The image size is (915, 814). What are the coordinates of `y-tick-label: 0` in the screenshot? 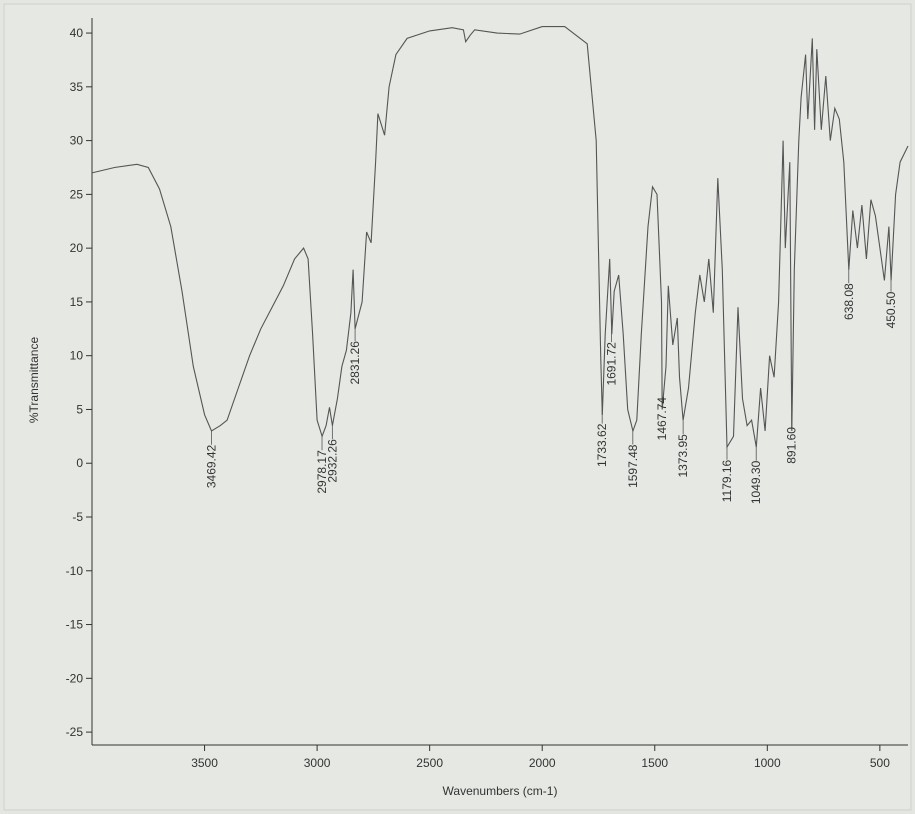 It's located at (79, 463).